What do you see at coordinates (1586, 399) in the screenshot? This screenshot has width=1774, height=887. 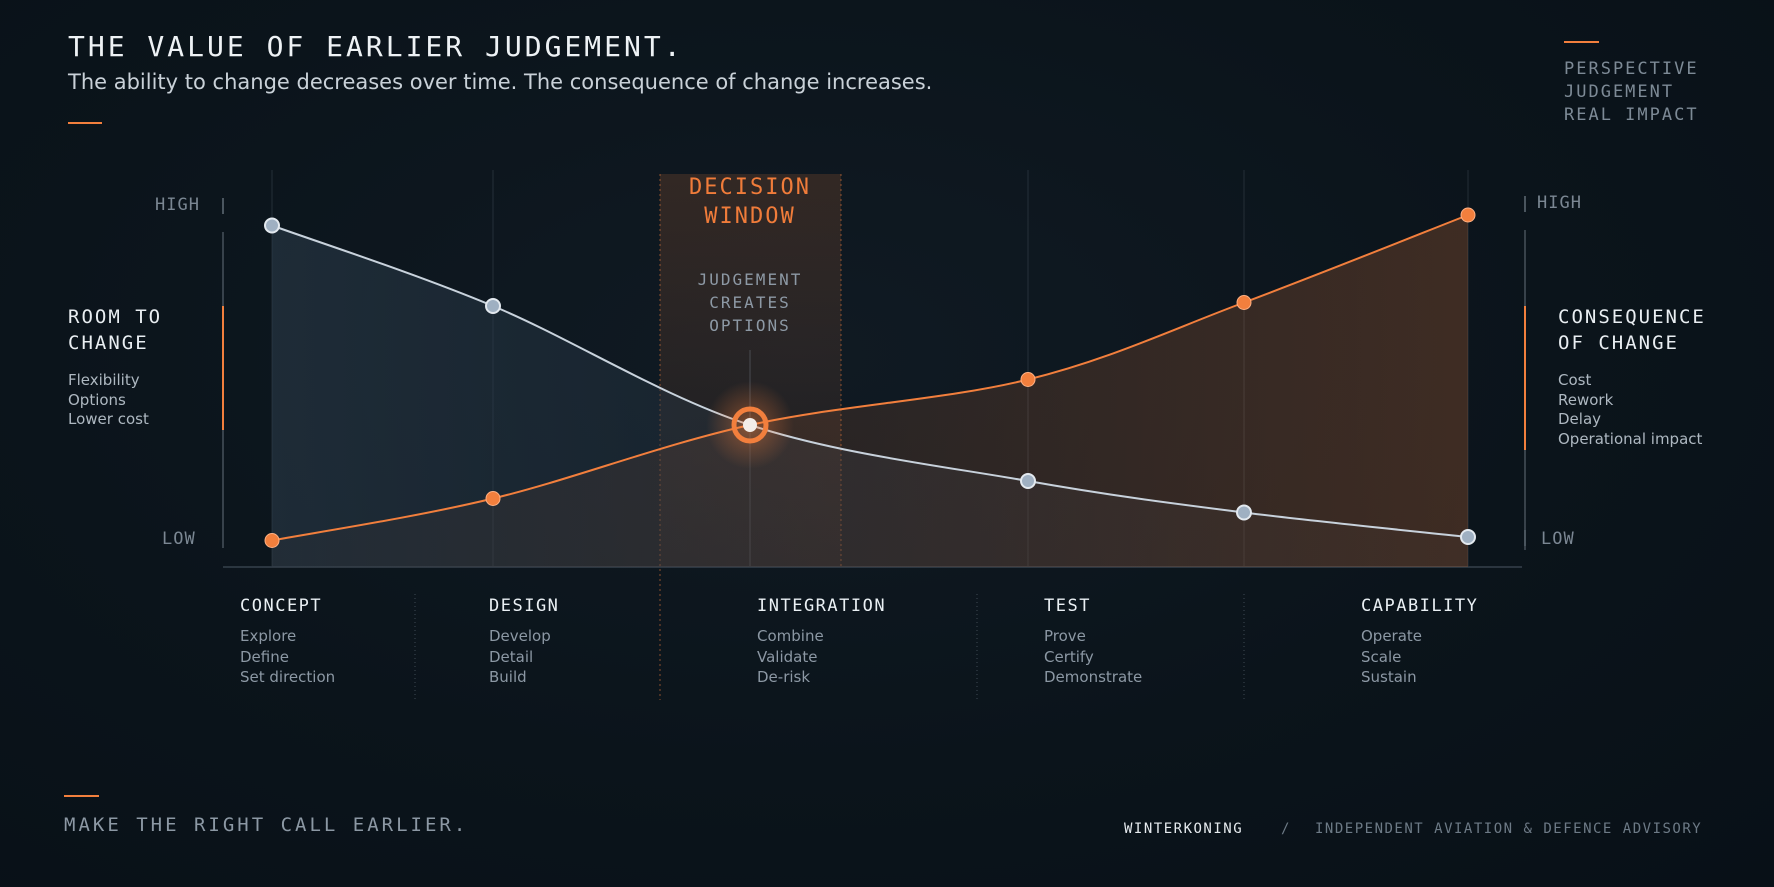 I see `right-panel-item: Rework` at bounding box center [1586, 399].